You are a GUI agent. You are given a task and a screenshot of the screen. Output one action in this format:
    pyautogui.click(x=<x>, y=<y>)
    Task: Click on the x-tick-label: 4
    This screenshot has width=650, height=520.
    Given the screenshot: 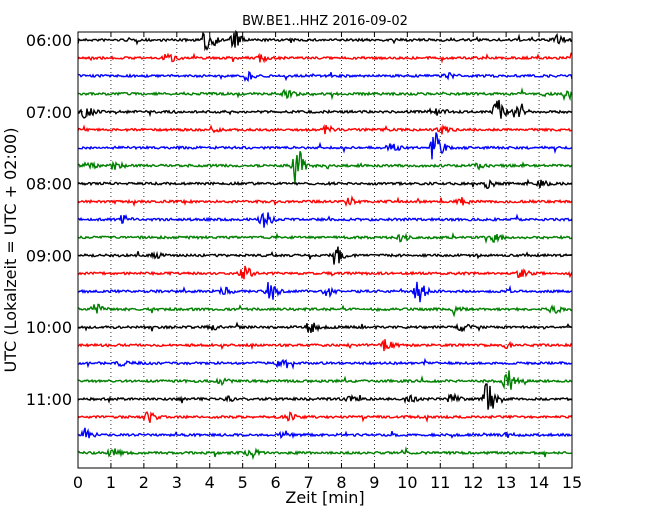 What is the action you would take?
    pyautogui.click(x=210, y=482)
    